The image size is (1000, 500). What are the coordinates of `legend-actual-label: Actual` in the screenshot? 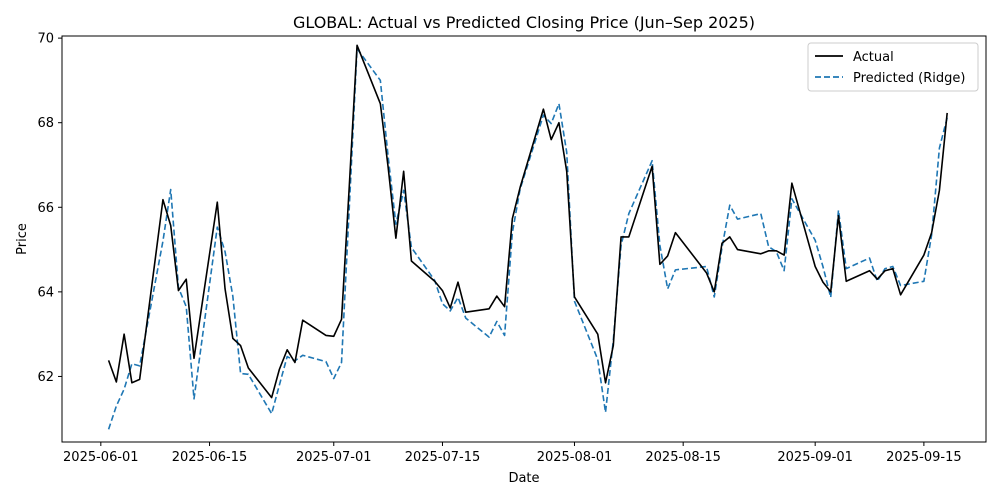 It's located at (873, 57).